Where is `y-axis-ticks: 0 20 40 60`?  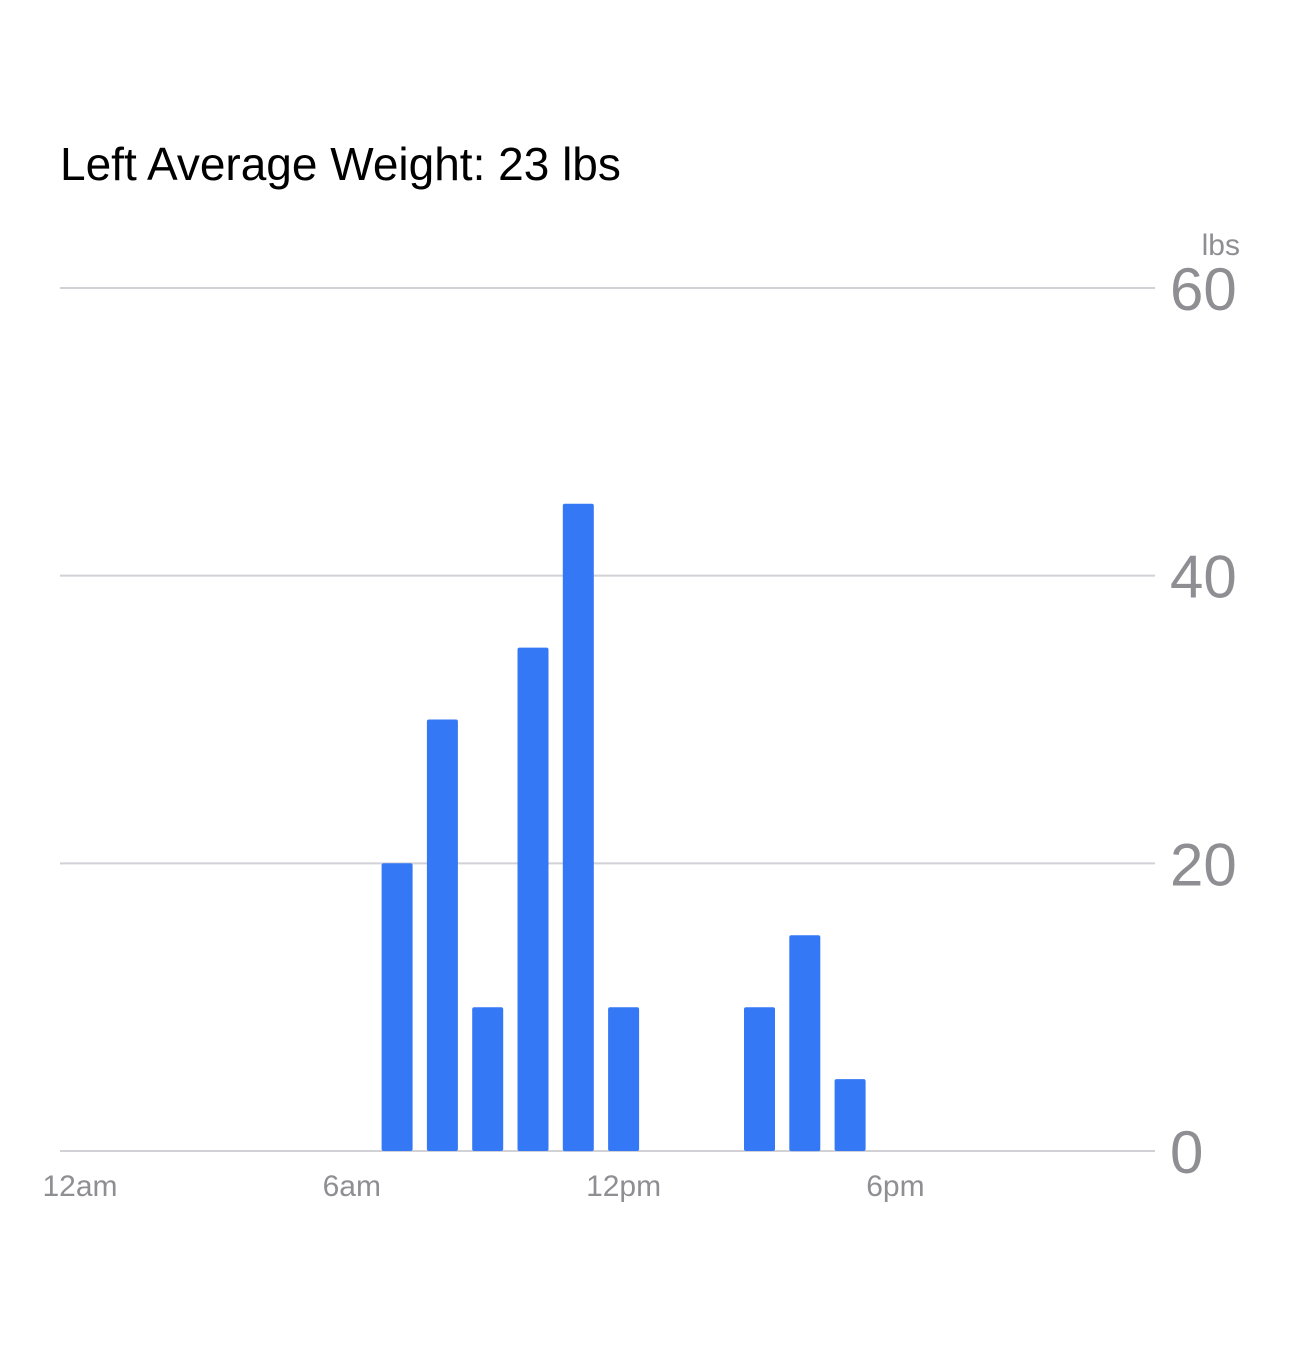
y-axis-ticks: 0 20 40 60 is located at coordinates (1203, 721).